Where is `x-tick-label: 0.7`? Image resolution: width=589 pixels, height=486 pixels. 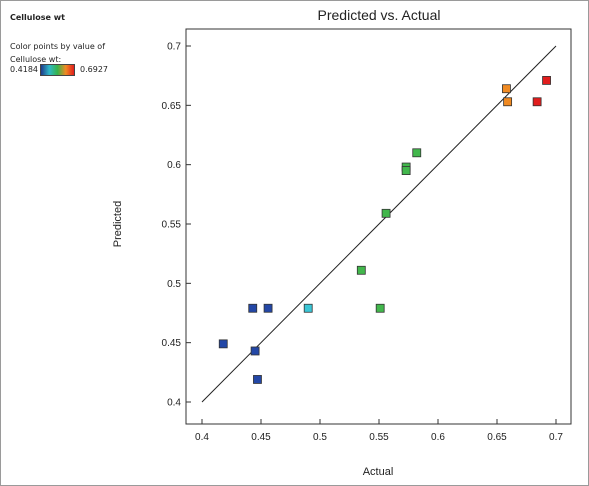 x-tick-label: 0.7 is located at coordinates (556, 437).